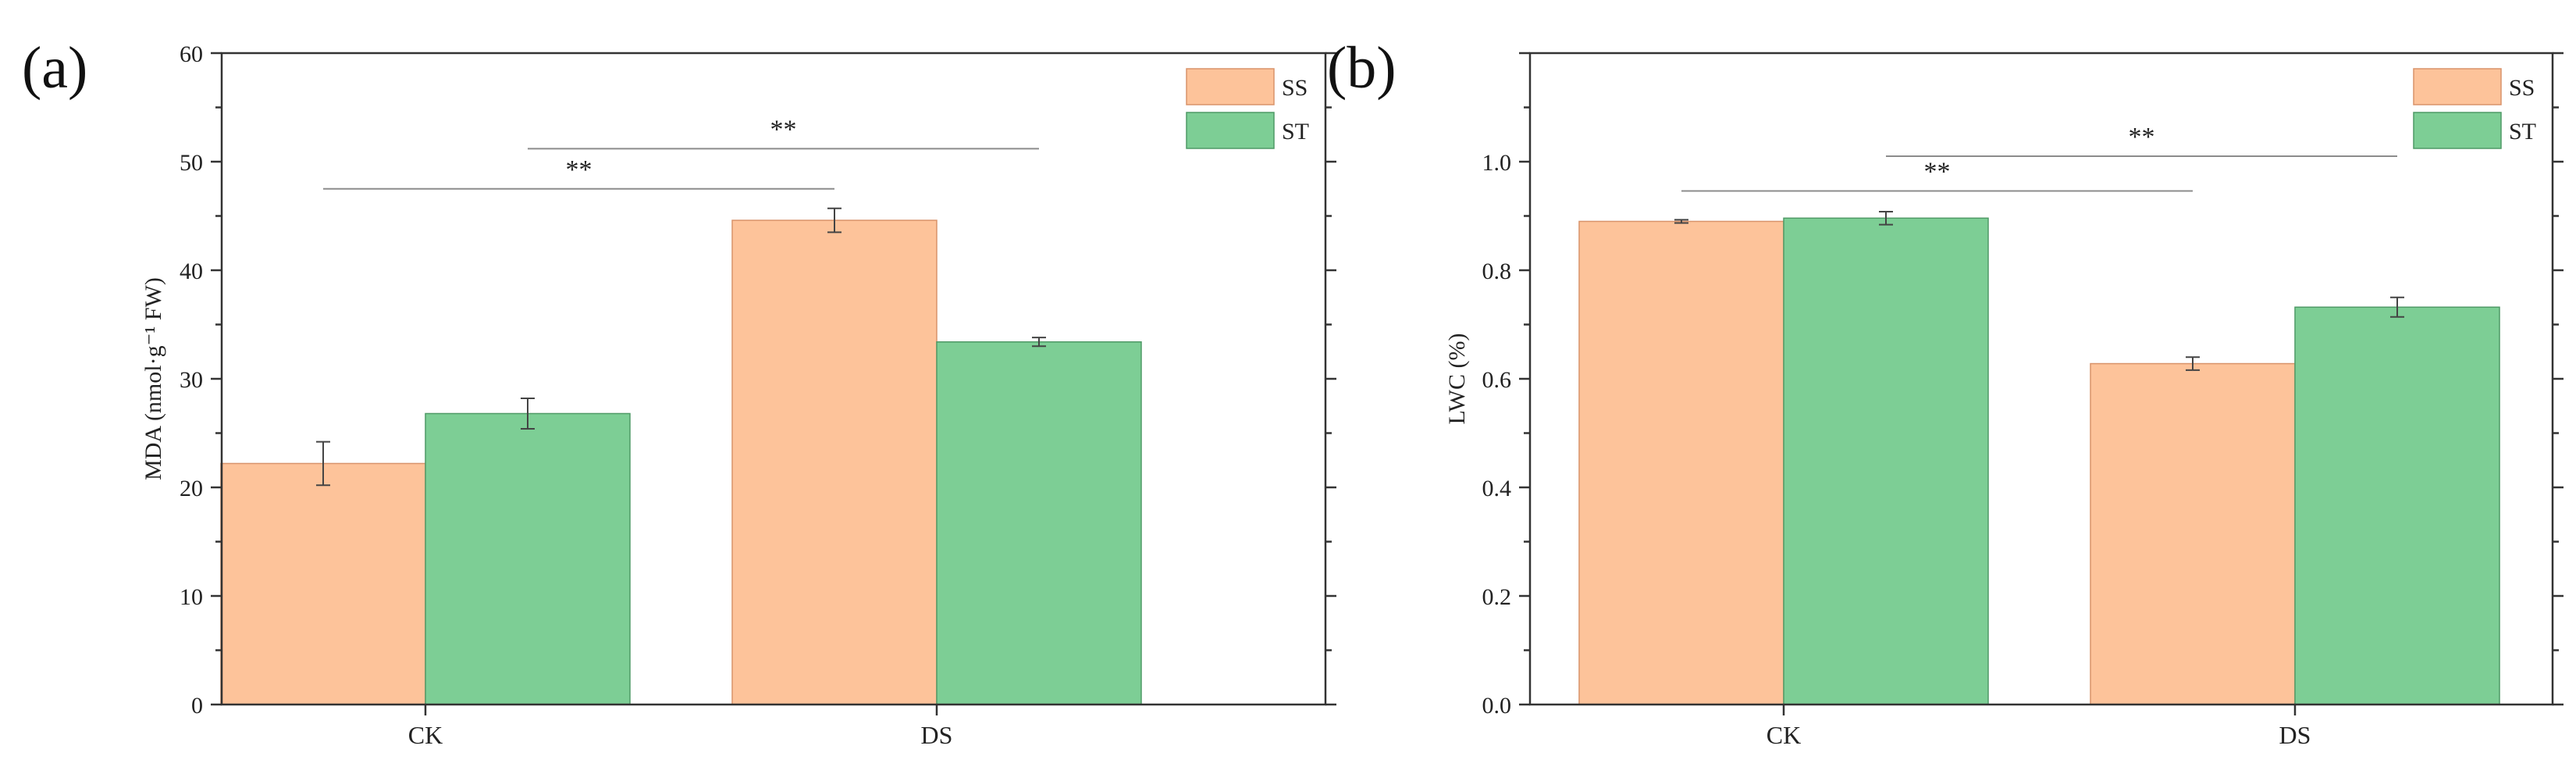 This screenshot has height=767, width=2576. I want to click on y-tick-label: 0.6, so click(1497, 380).